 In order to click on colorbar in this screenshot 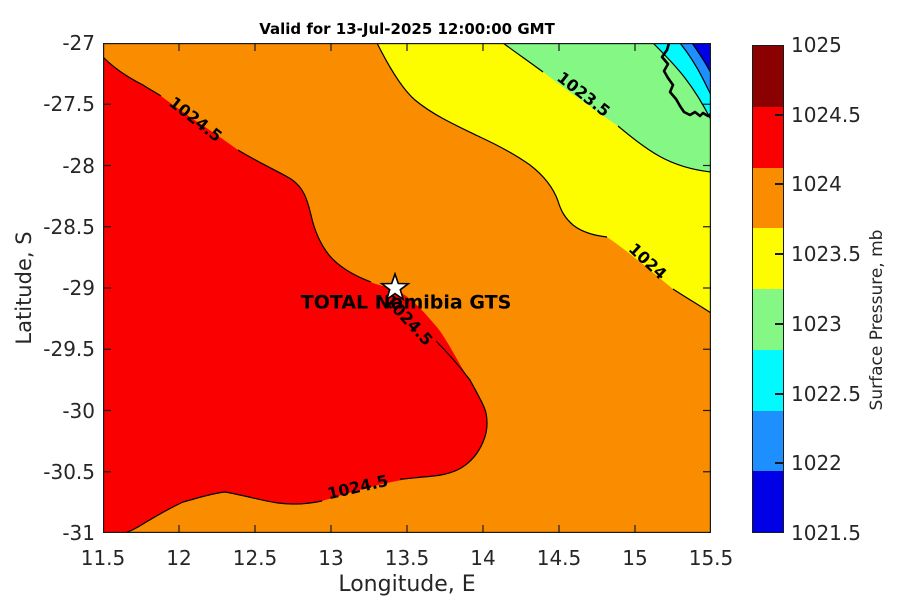, I will do `click(768, 289)`.